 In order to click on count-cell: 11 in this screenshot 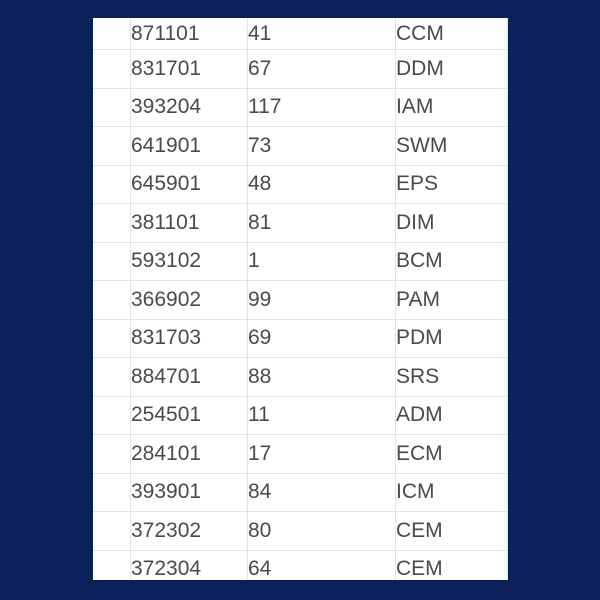, I will do `click(321, 415)`.